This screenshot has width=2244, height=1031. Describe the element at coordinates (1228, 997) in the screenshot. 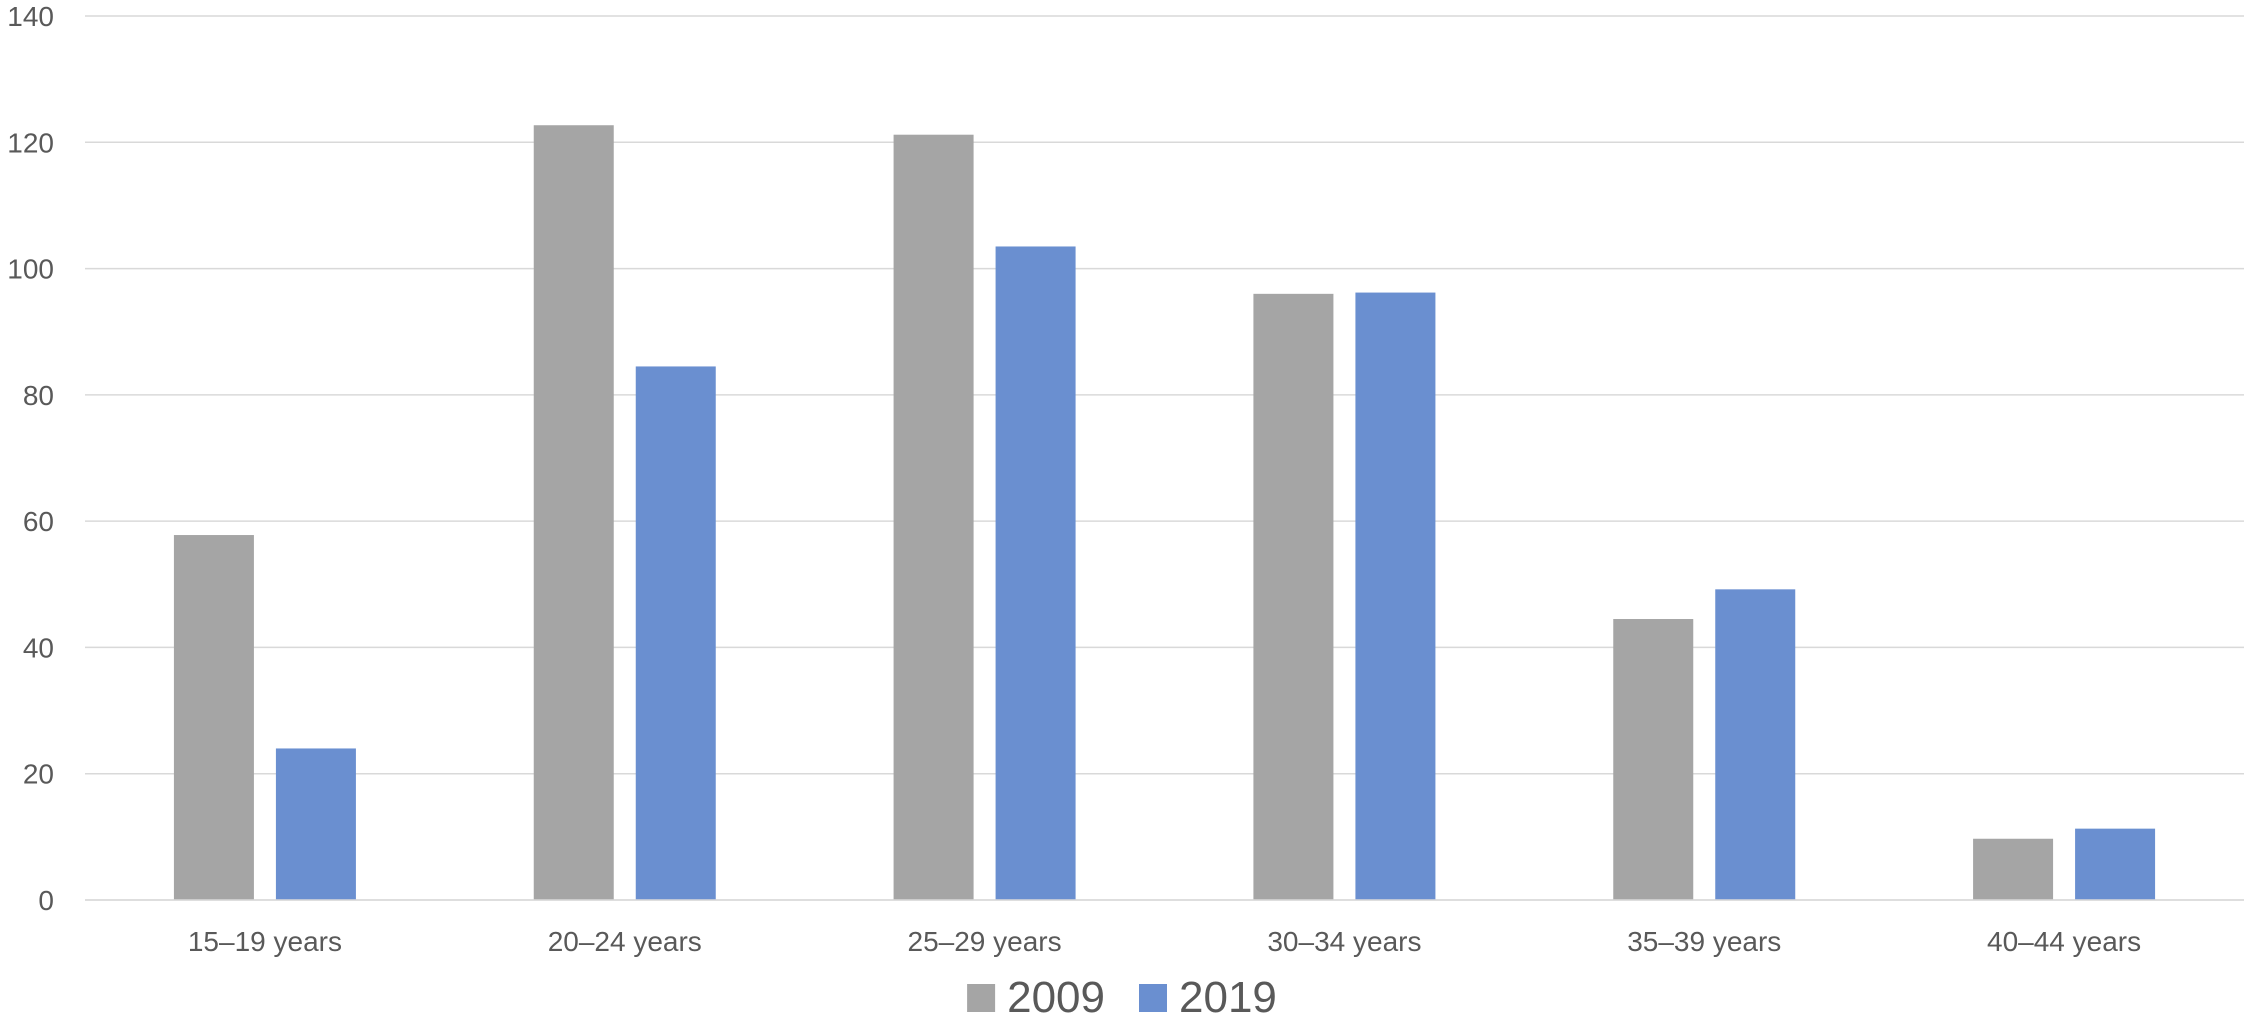

I see `legend-label: 2019` at that location.